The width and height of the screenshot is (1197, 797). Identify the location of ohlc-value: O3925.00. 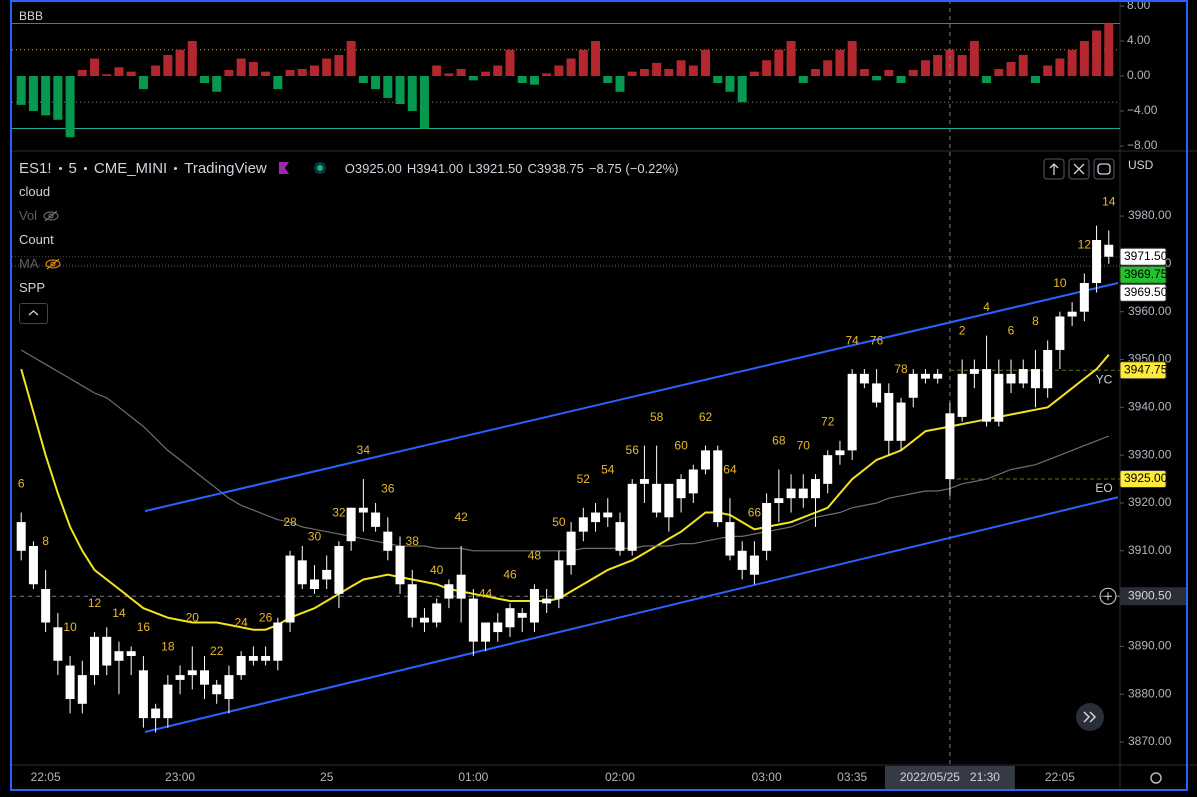
(373, 168).